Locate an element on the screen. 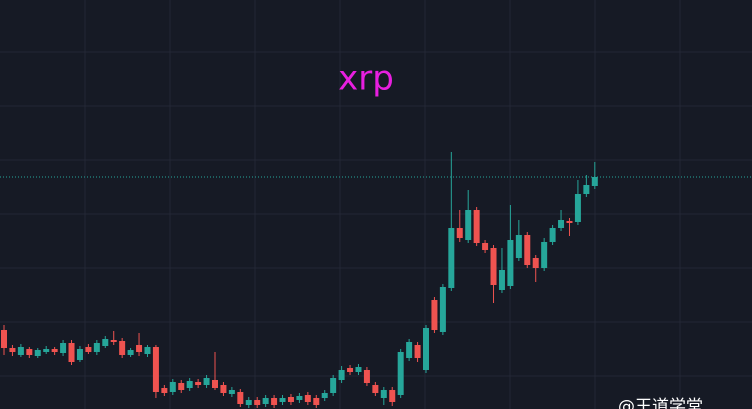  watermark: @王道学堂 is located at coordinates (660, 403).